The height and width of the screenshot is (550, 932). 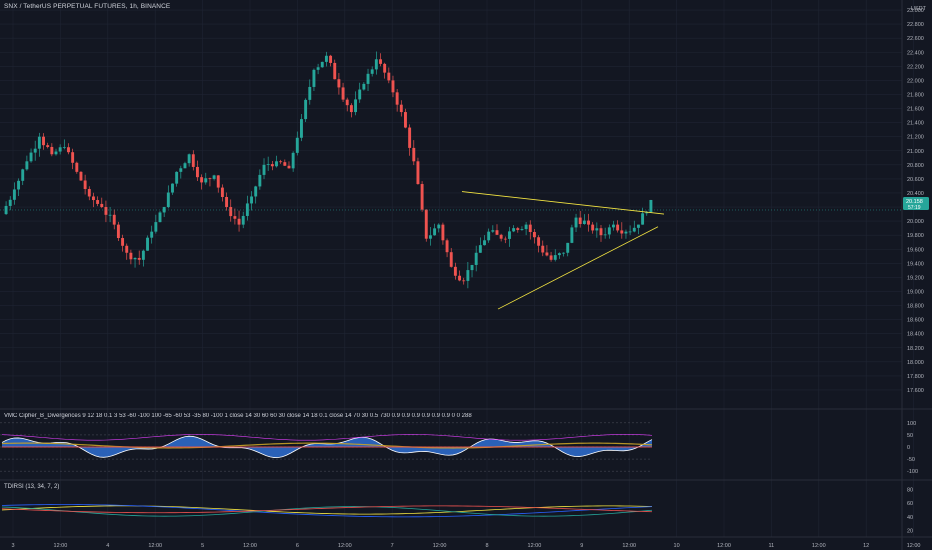 I want to click on price-tick-label: 18.000, so click(x=915, y=363).